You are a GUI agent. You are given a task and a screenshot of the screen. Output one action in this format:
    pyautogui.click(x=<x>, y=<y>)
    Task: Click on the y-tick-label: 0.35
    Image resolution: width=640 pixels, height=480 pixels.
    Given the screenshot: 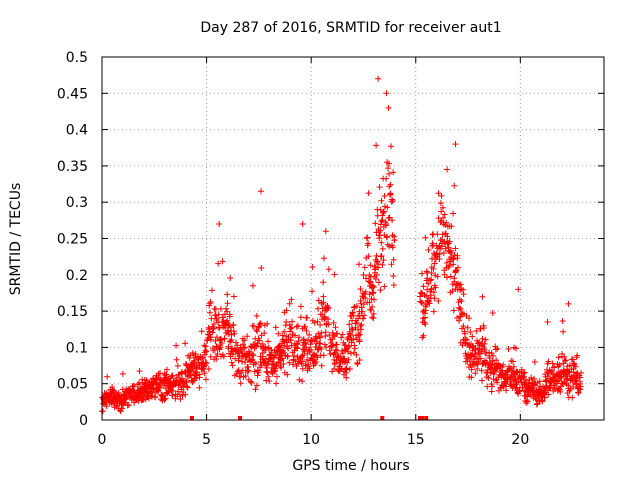 What is the action you would take?
    pyautogui.click(x=72, y=167)
    